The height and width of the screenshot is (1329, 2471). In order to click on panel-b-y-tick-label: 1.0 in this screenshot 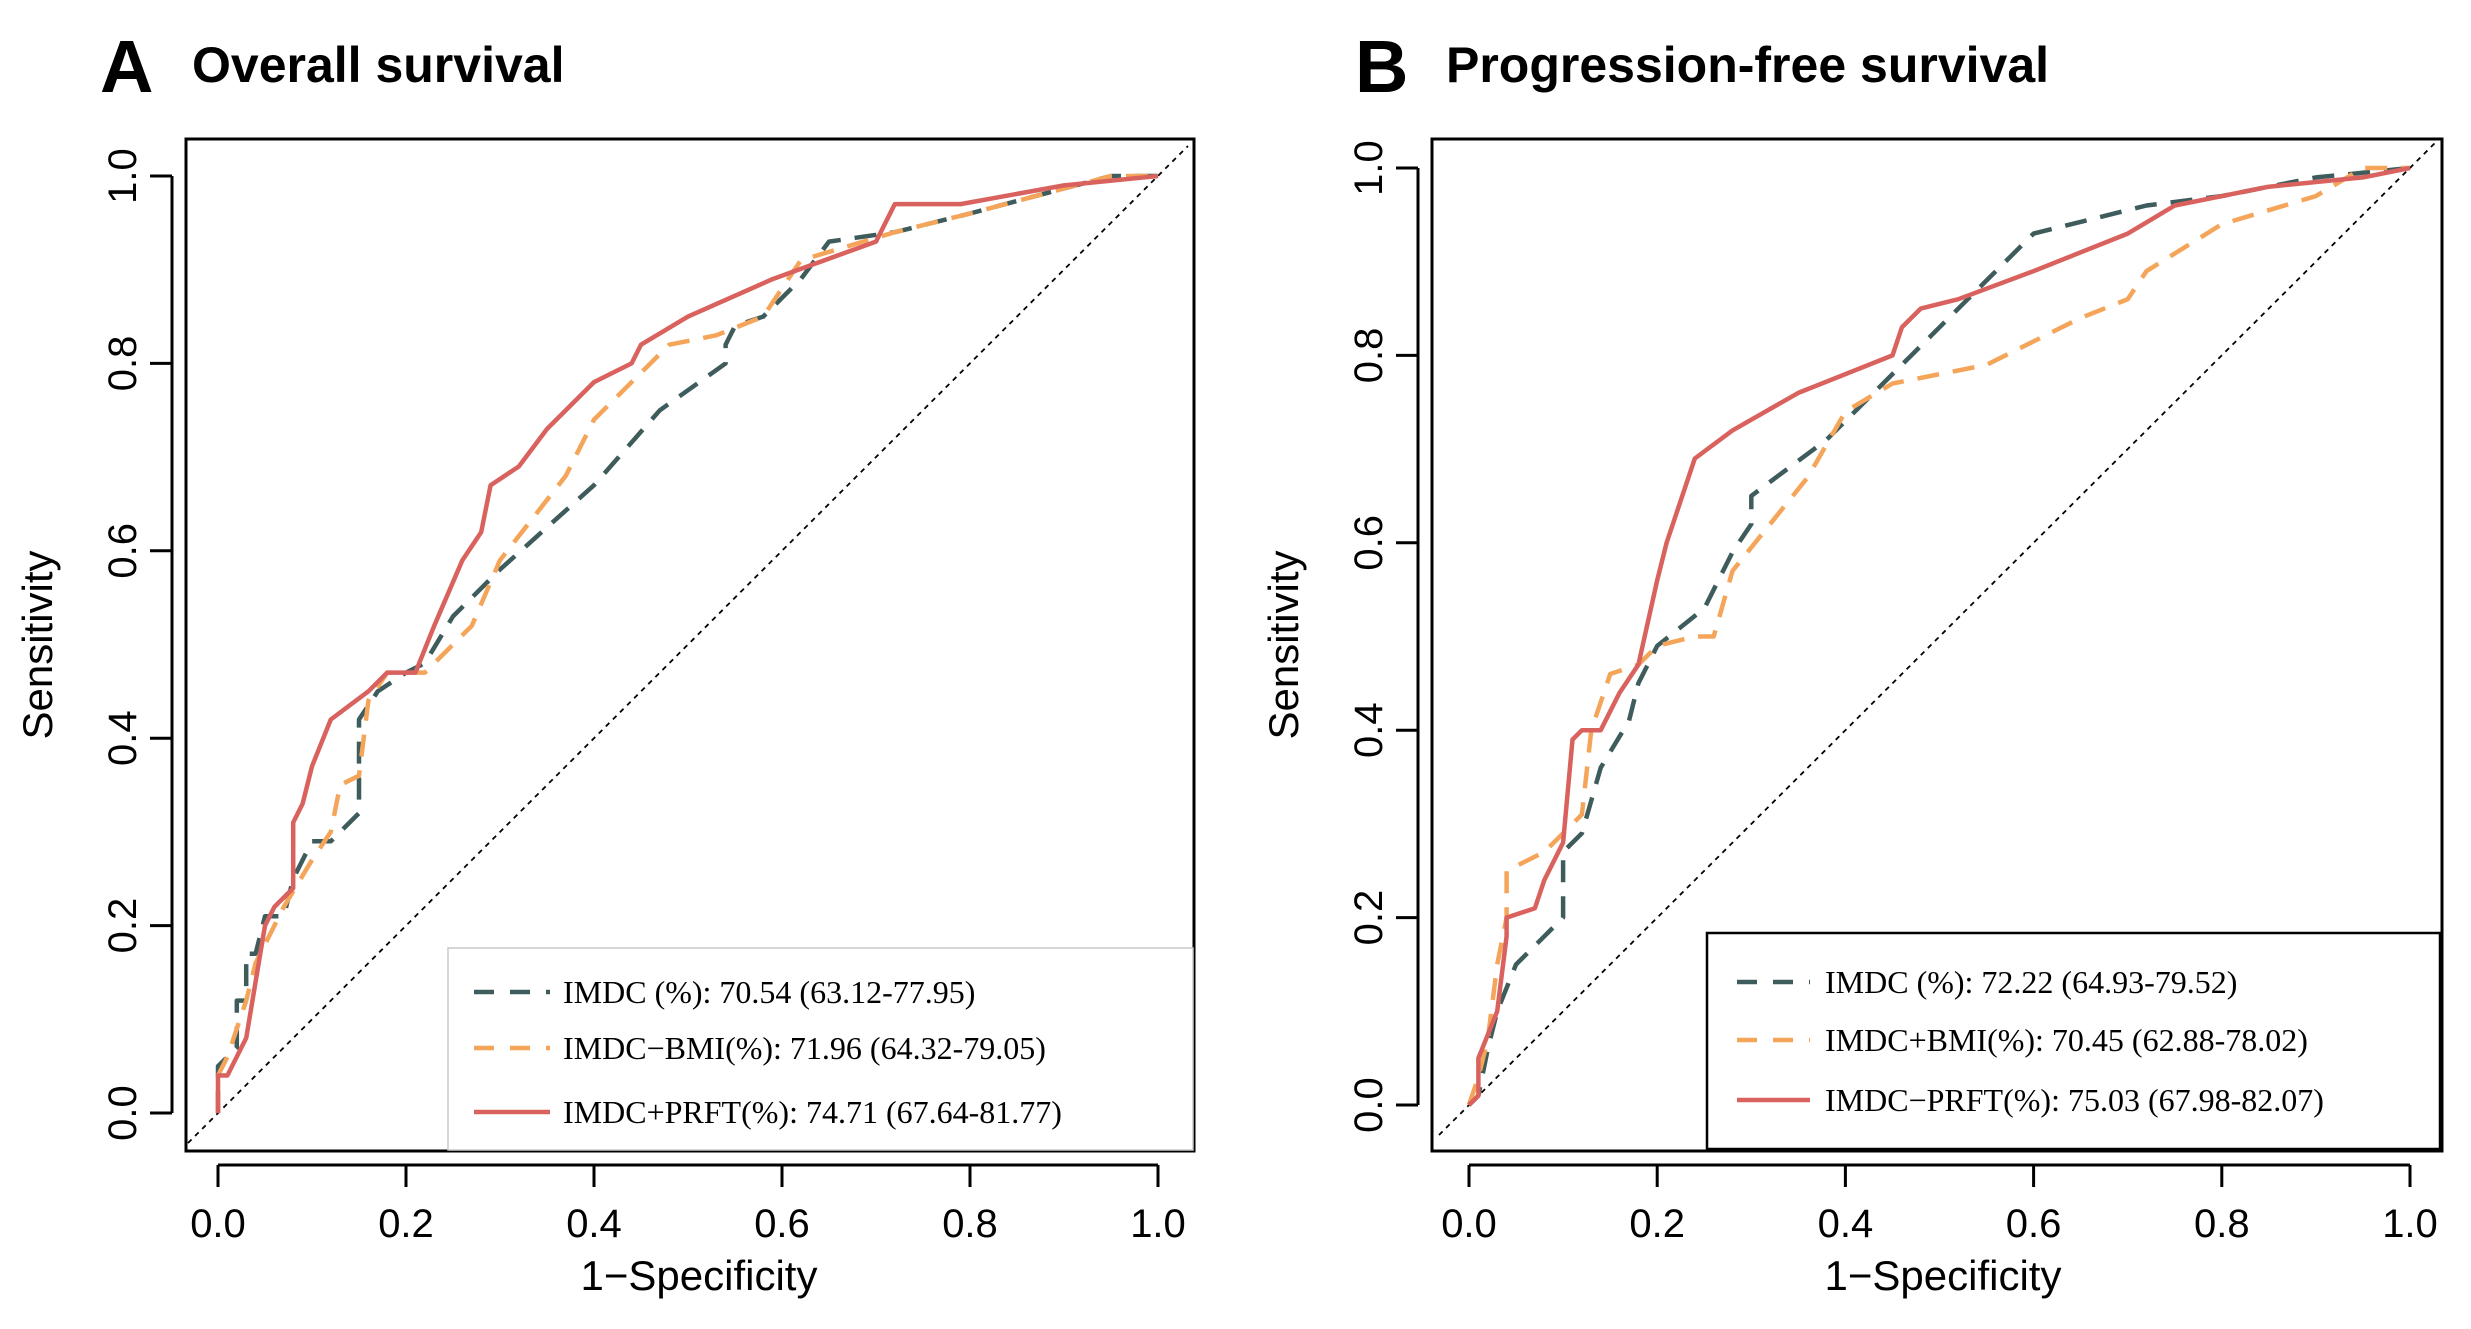, I will do `click(1369, 168)`.